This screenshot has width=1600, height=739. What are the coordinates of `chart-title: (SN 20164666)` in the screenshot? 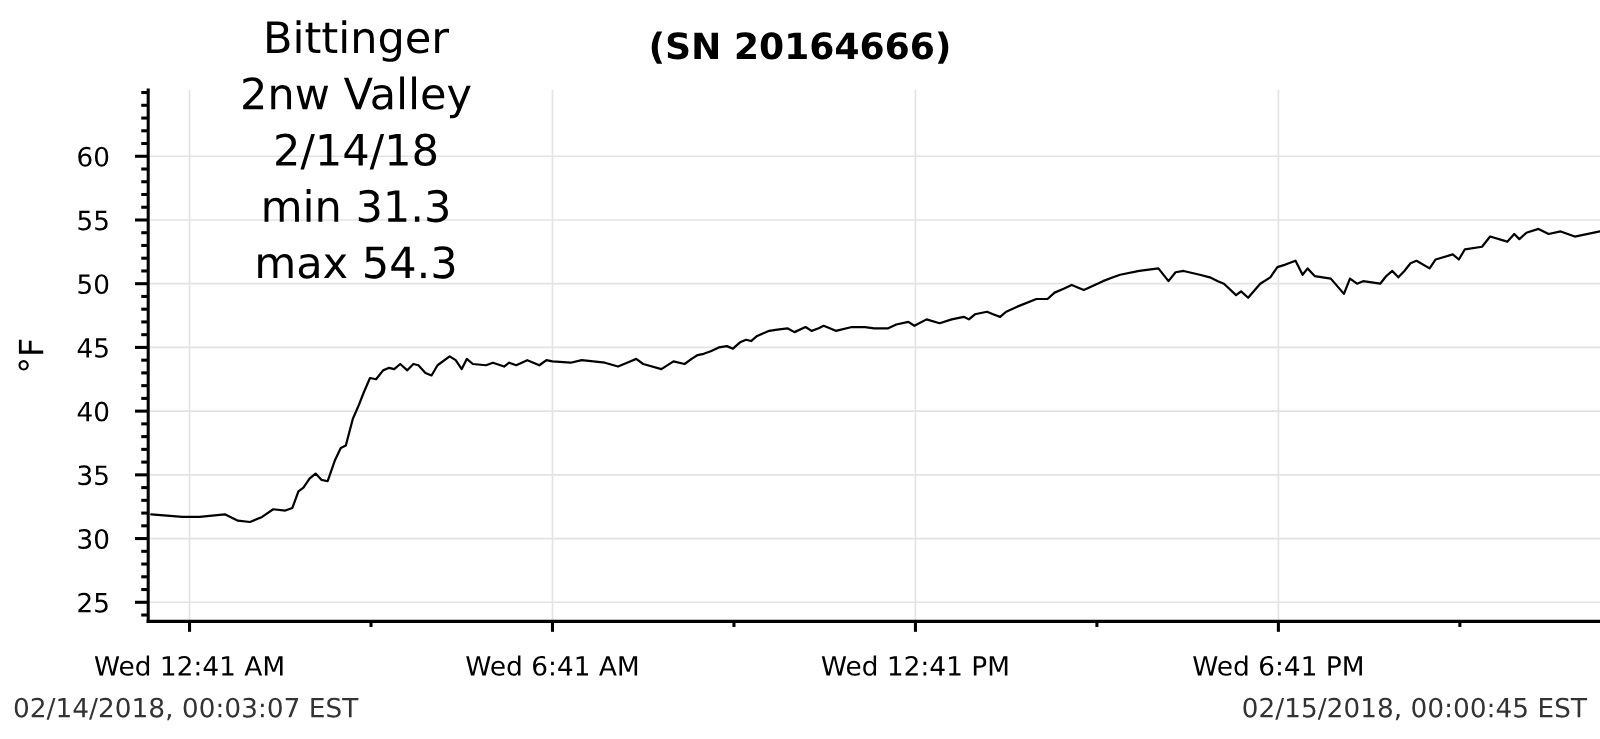 It's located at (800, 47).